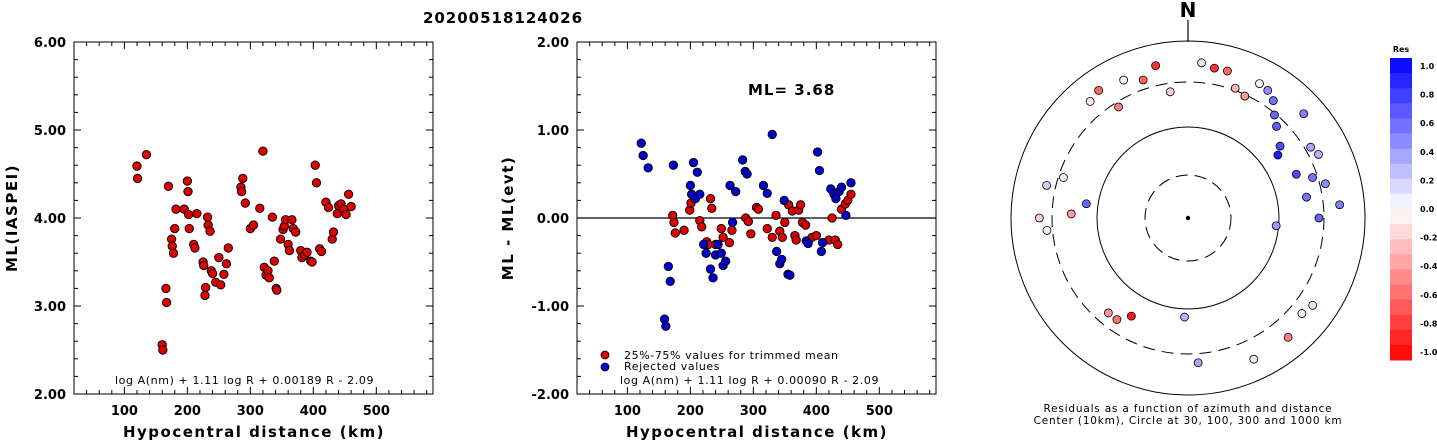 Image resolution: width=1437 pixels, height=441 pixels. Describe the element at coordinates (605, 355) in the screenshot. I see `legend-marker-trimmed` at that location.